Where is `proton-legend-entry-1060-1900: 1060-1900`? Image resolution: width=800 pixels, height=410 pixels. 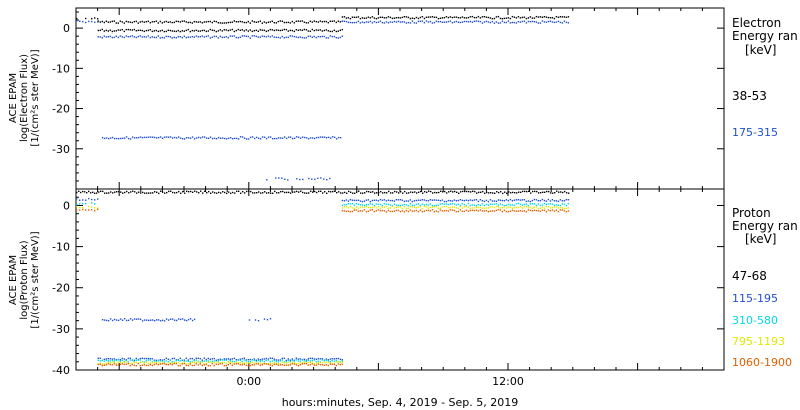
proton-legend-entry-1060-1900: 1060-1900 is located at coordinates (762, 362).